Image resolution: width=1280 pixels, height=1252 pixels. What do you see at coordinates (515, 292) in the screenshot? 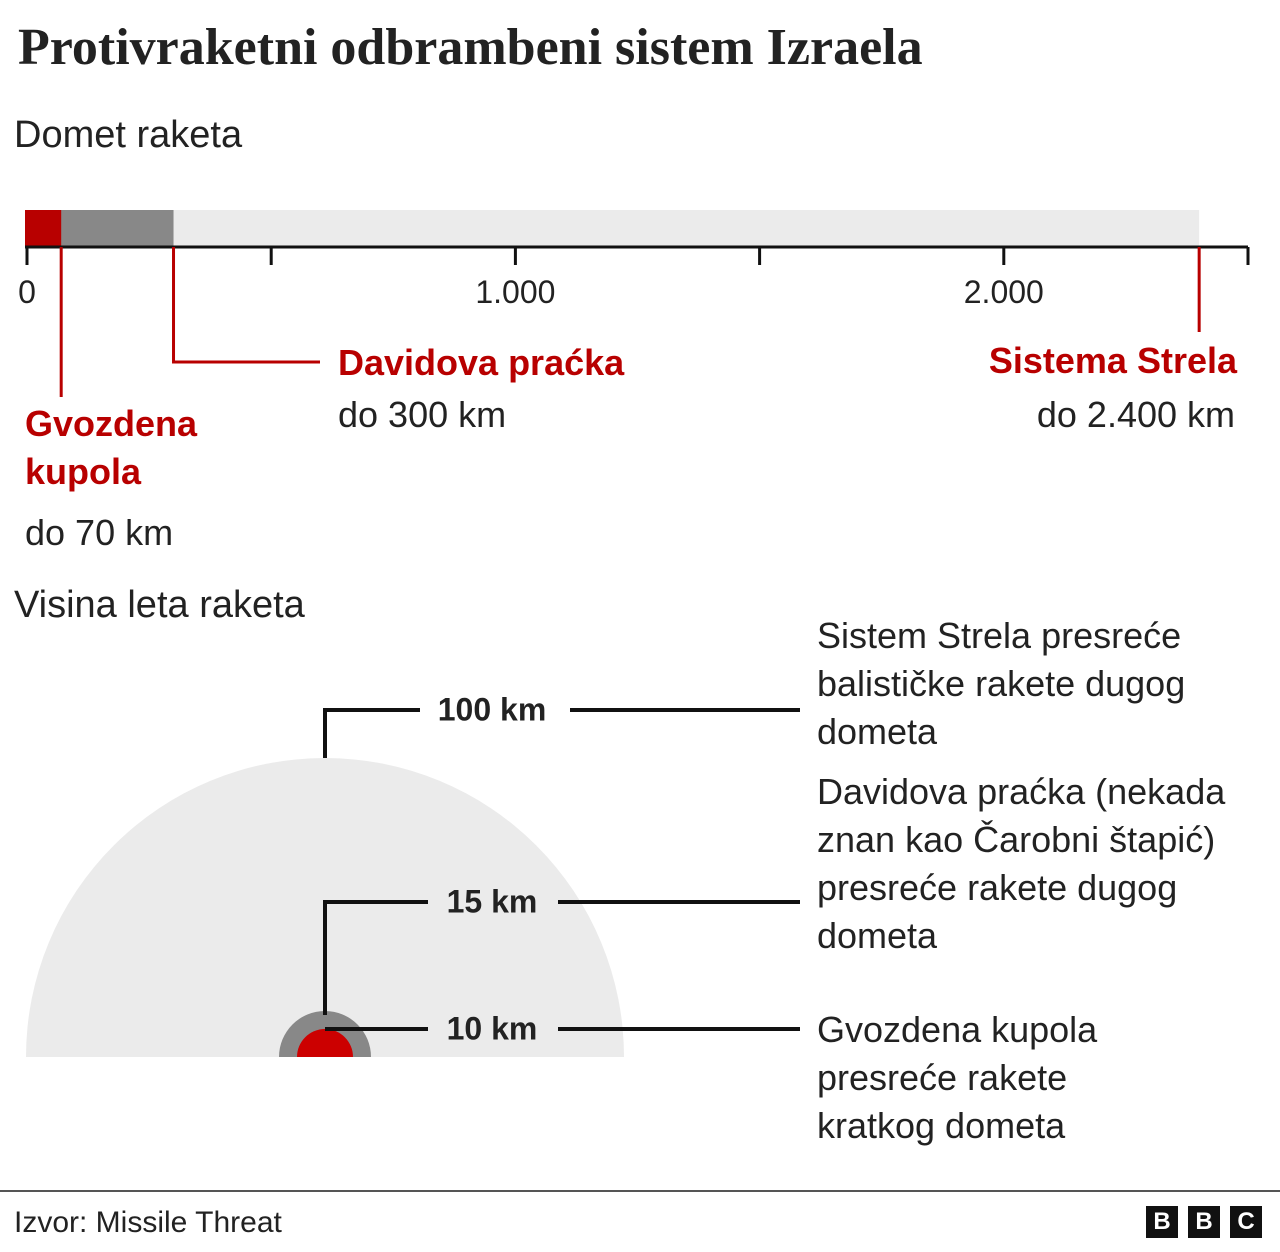
I see `tick-label: 1.000` at bounding box center [515, 292].